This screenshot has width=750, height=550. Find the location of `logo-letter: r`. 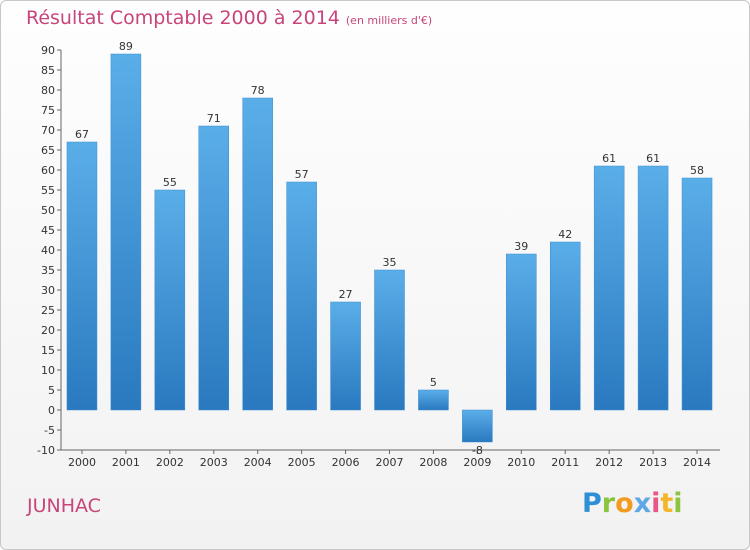

logo-letter: r is located at coordinates (608, 503).